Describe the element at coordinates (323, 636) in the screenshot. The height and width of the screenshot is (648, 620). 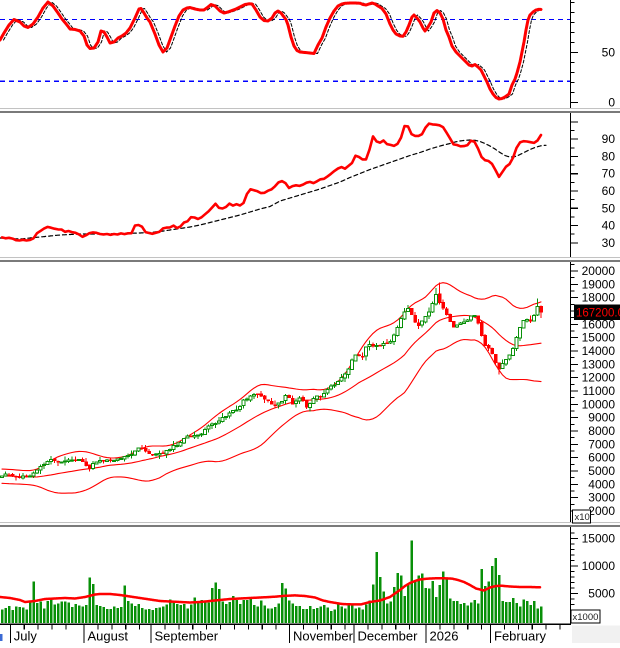
I see `svg-text: November` at that location.